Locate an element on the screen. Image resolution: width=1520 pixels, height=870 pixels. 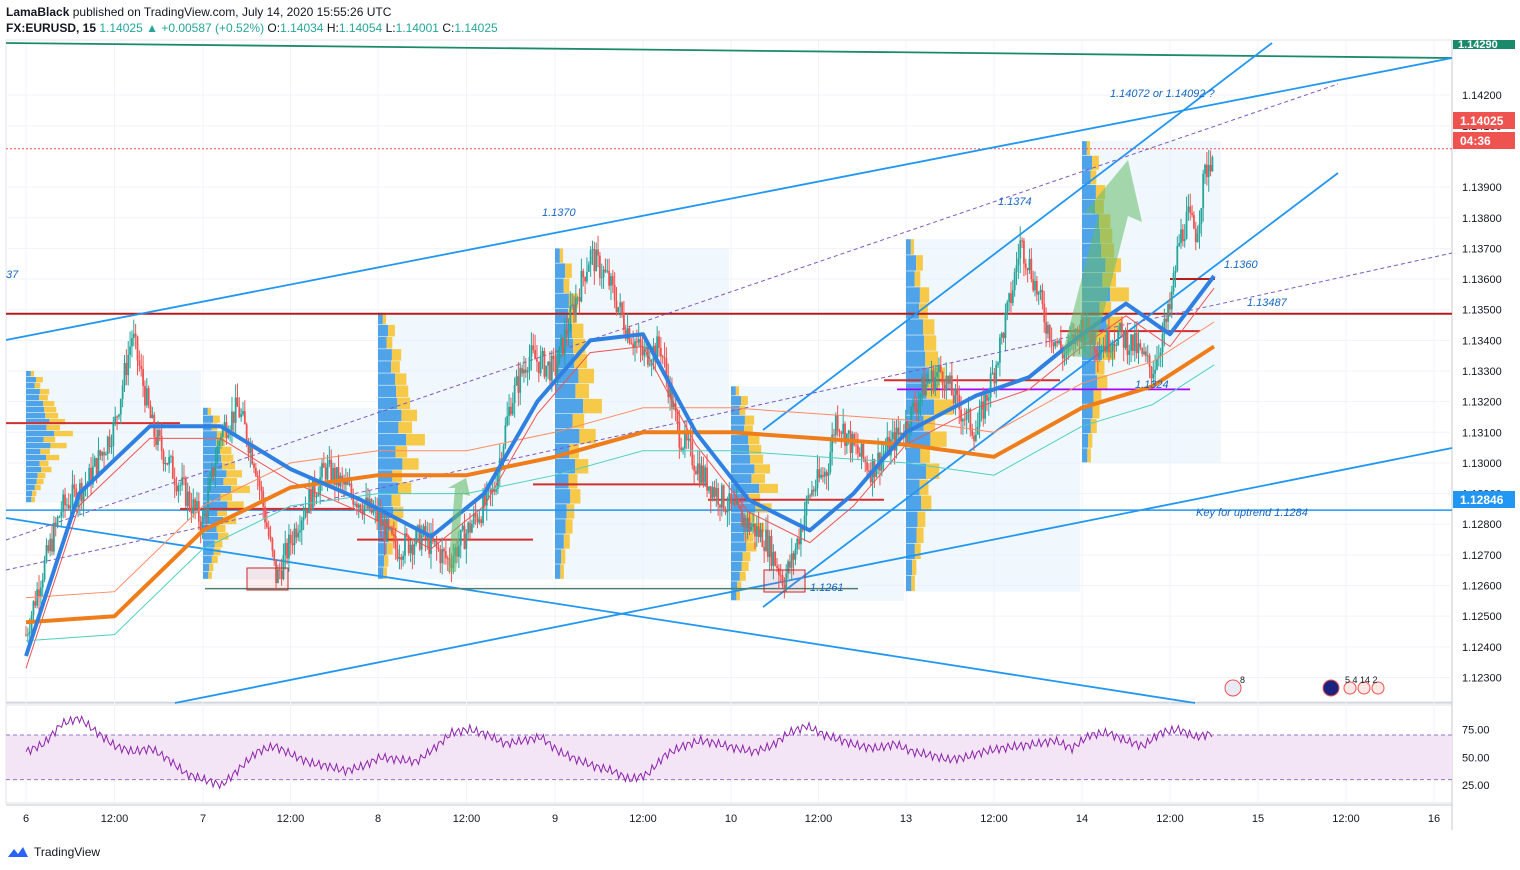
close-value: 1.14025 is located at coordinates (476, 28).